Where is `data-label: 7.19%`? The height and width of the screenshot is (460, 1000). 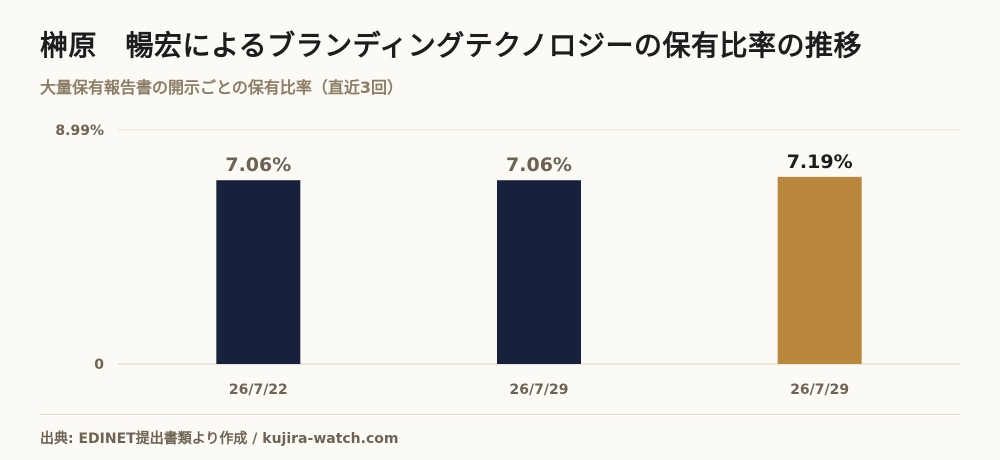 data-label: 7.19% is located at coordinates (820, 162).